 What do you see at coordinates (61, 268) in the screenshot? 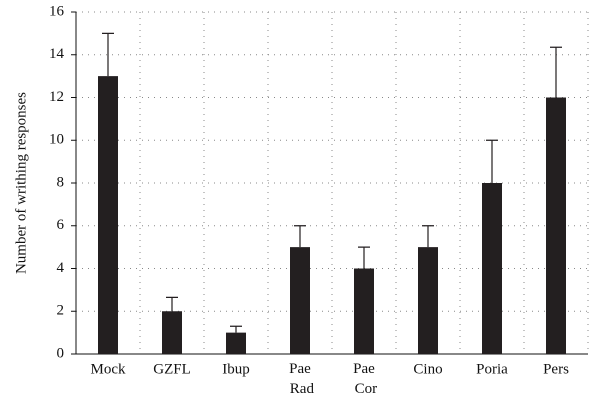
I see `y-tick-label: 4` at bounding box center [61, 268].